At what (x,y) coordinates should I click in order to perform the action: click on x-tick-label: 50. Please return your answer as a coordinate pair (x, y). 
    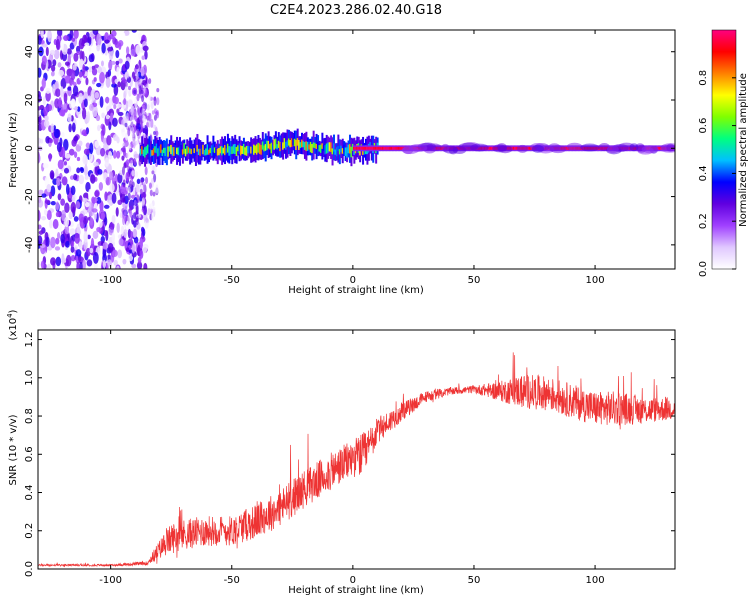
    Looking at the image, I should click on (474, 280).